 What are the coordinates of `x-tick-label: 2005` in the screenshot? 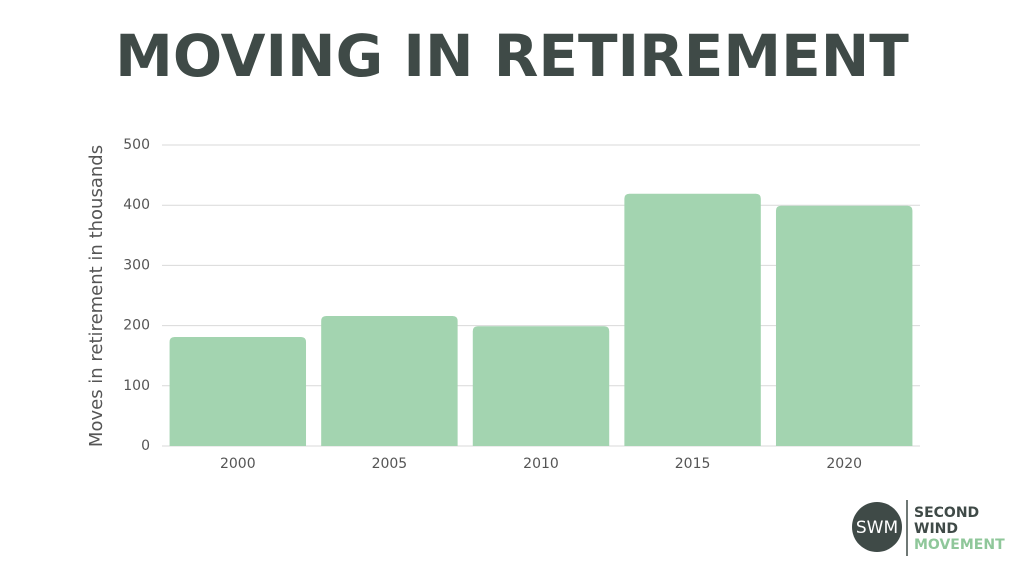 It's located at (390, 464).